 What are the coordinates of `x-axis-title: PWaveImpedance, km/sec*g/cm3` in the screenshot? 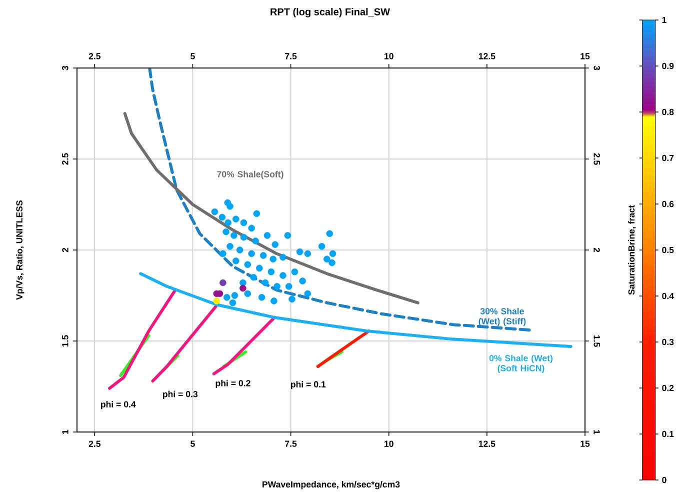 It's located at (331, 485).